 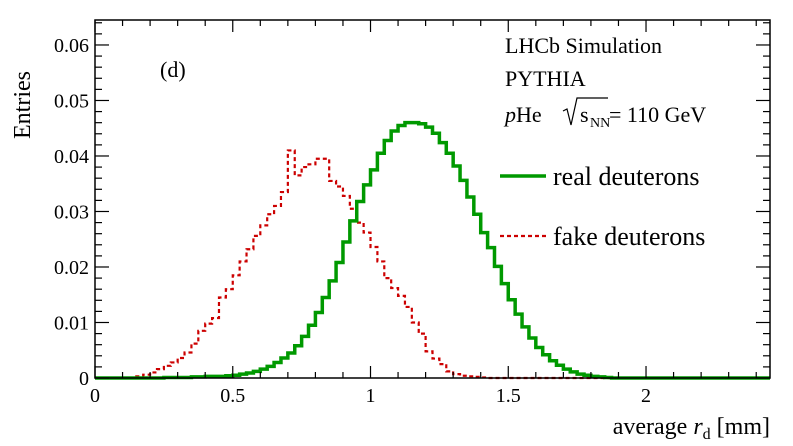 I want to click on annotation-collision-proj: p, so click(x=509, y=114).